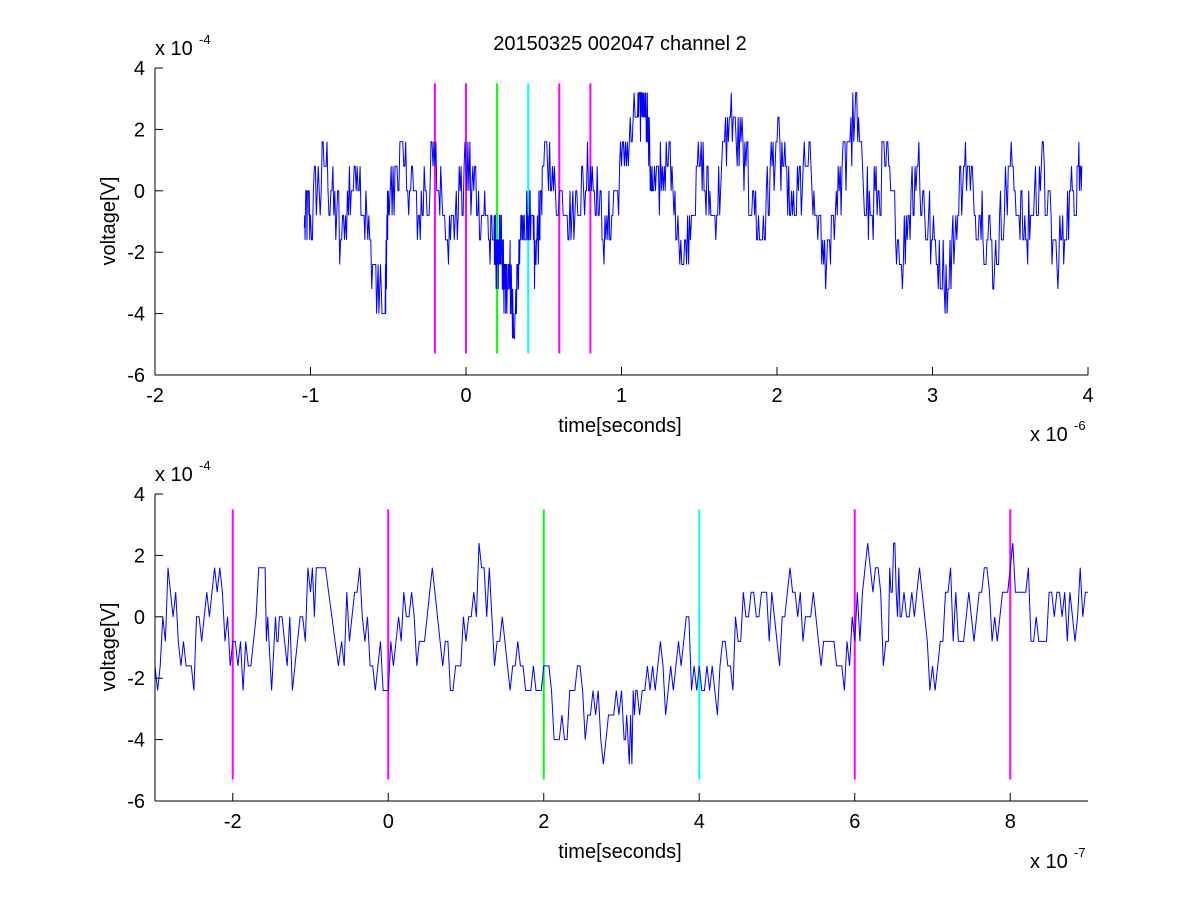 The width and height of the screenshot is (1200, 900). I want to click on bottom-xtick-label-5: 8, so click(1010, 822).